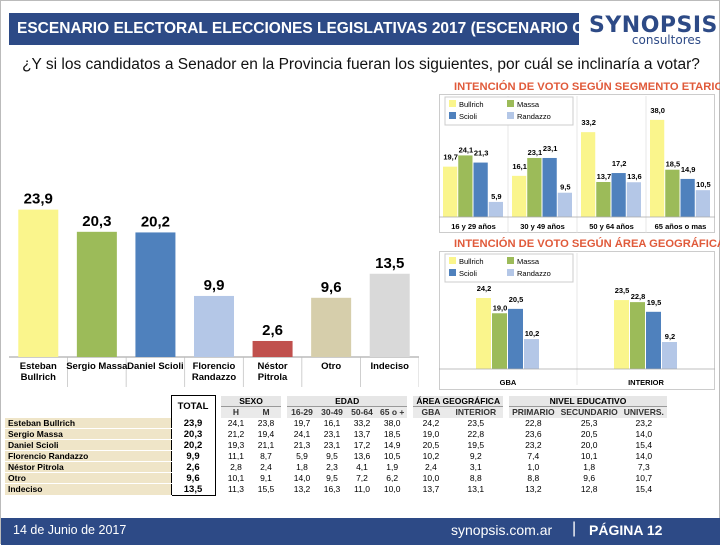  What do you see at coordinates (531, 354) in the screenshot?
I see `bar-randazzo-gba` at bounding box center [531, 354].